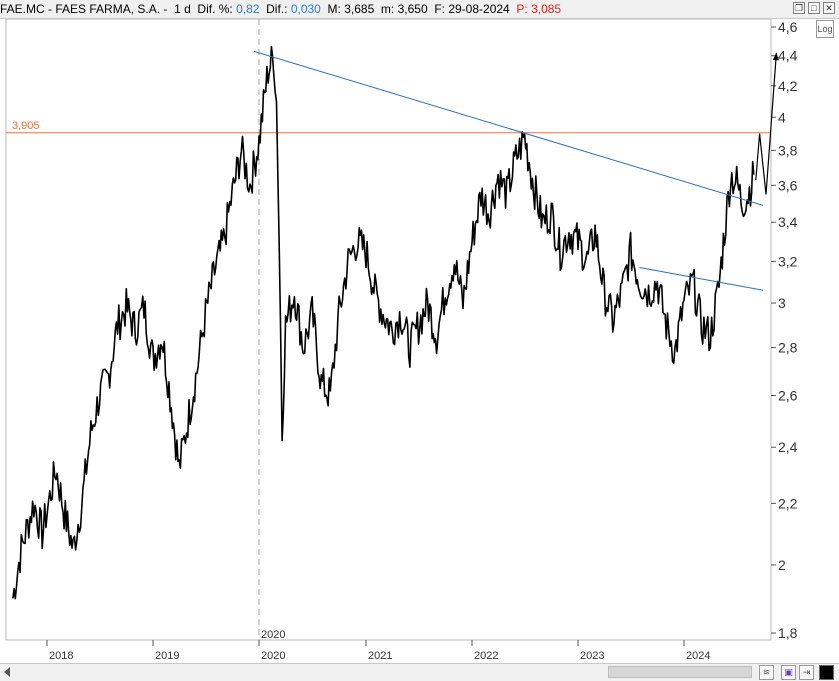  I want to click on y-tick-label: 2,8, so click(788, 348).